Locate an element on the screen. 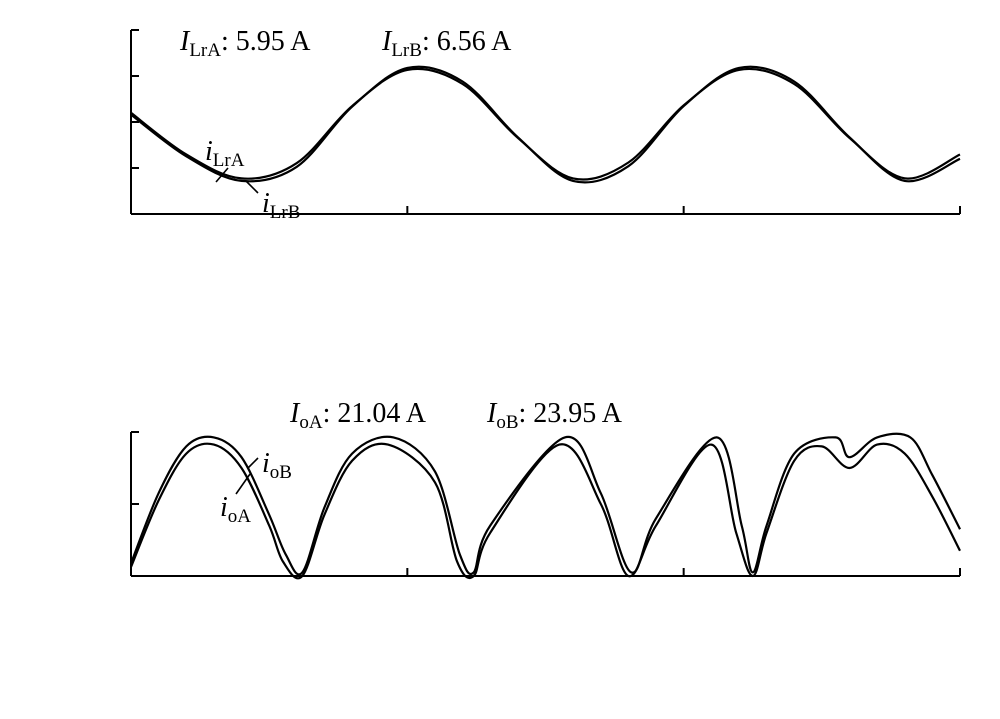 Image resolution: width=1000 pixels, height=719 pixels. rms-annotation: IoA: 21.04 A is located at coordinates (358, 415).